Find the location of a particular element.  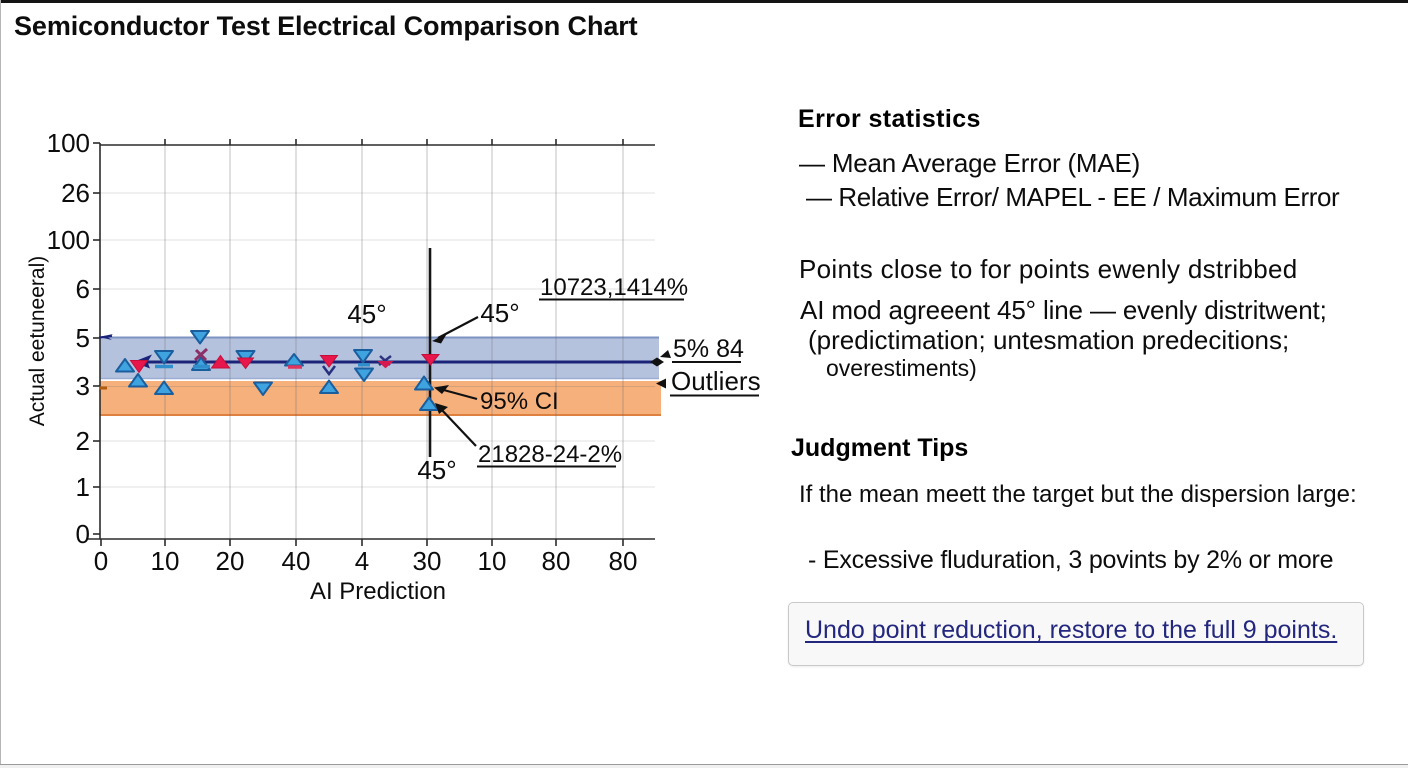

svg-text: 2 is located at coordinates (83, 441).